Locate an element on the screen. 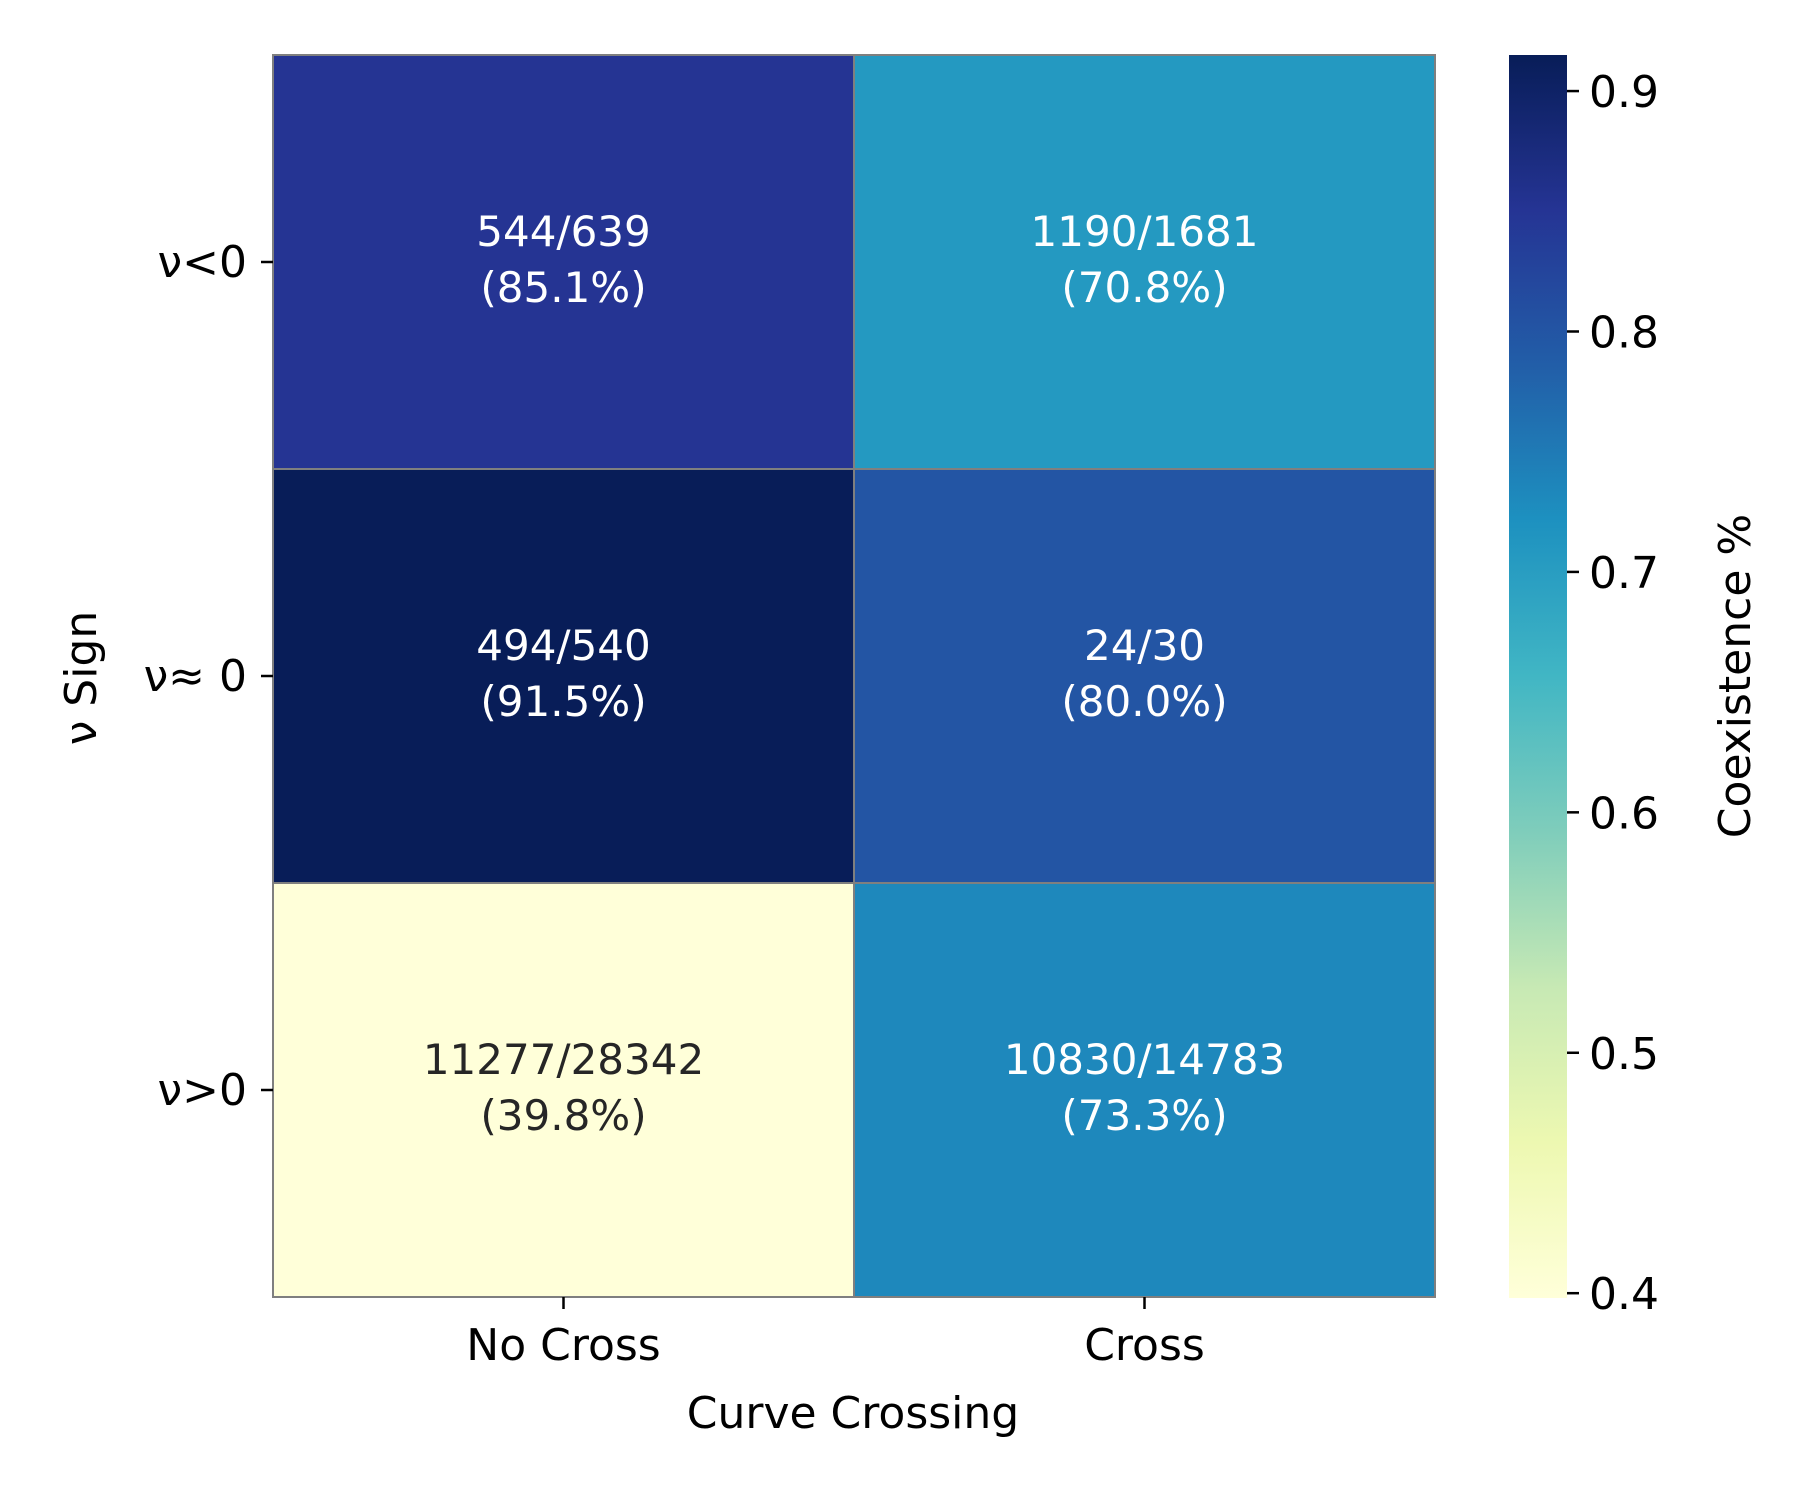 The image size is (1800, 1500). y-tick-label: ν>0 is located at coordinates (202, 1090).